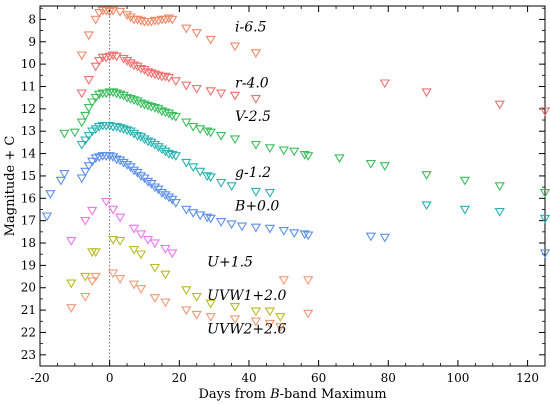 Image resolution: width=550 pixels, height=404 pixels. Describe the element at coordinates (28, 221) in the screenshot. I see `y-tick-label: 17` at that location.